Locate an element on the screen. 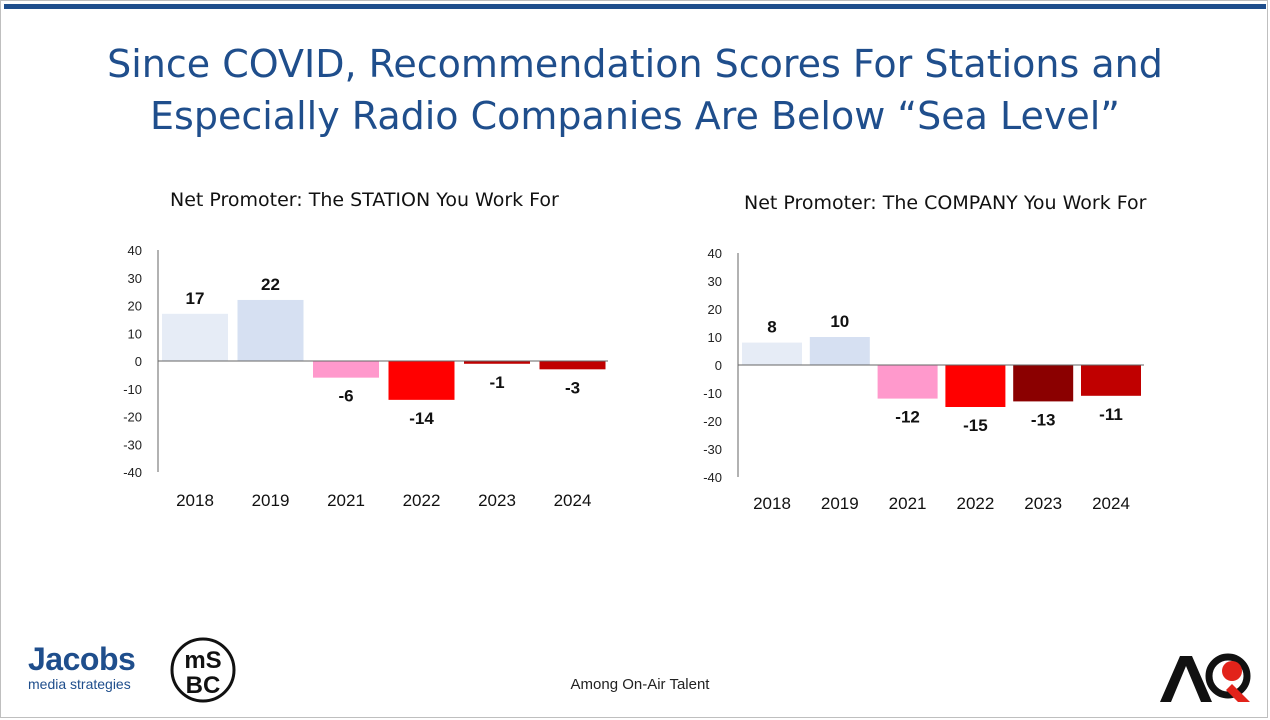  jacobs-media-logo: Jacobs media strategies is located at coordinates (82, 666).